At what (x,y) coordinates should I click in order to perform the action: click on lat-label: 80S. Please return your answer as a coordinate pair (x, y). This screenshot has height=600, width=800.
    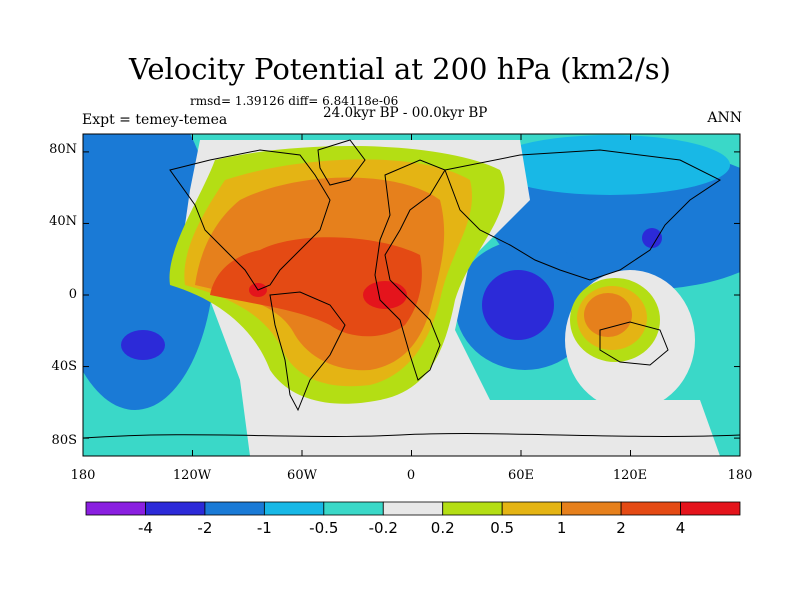
    Looking at the image, I should click on (64, 440).